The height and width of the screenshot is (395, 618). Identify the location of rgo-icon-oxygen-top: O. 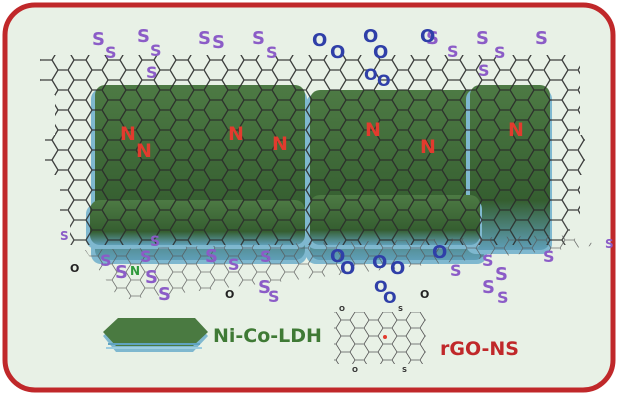
(342, 309).